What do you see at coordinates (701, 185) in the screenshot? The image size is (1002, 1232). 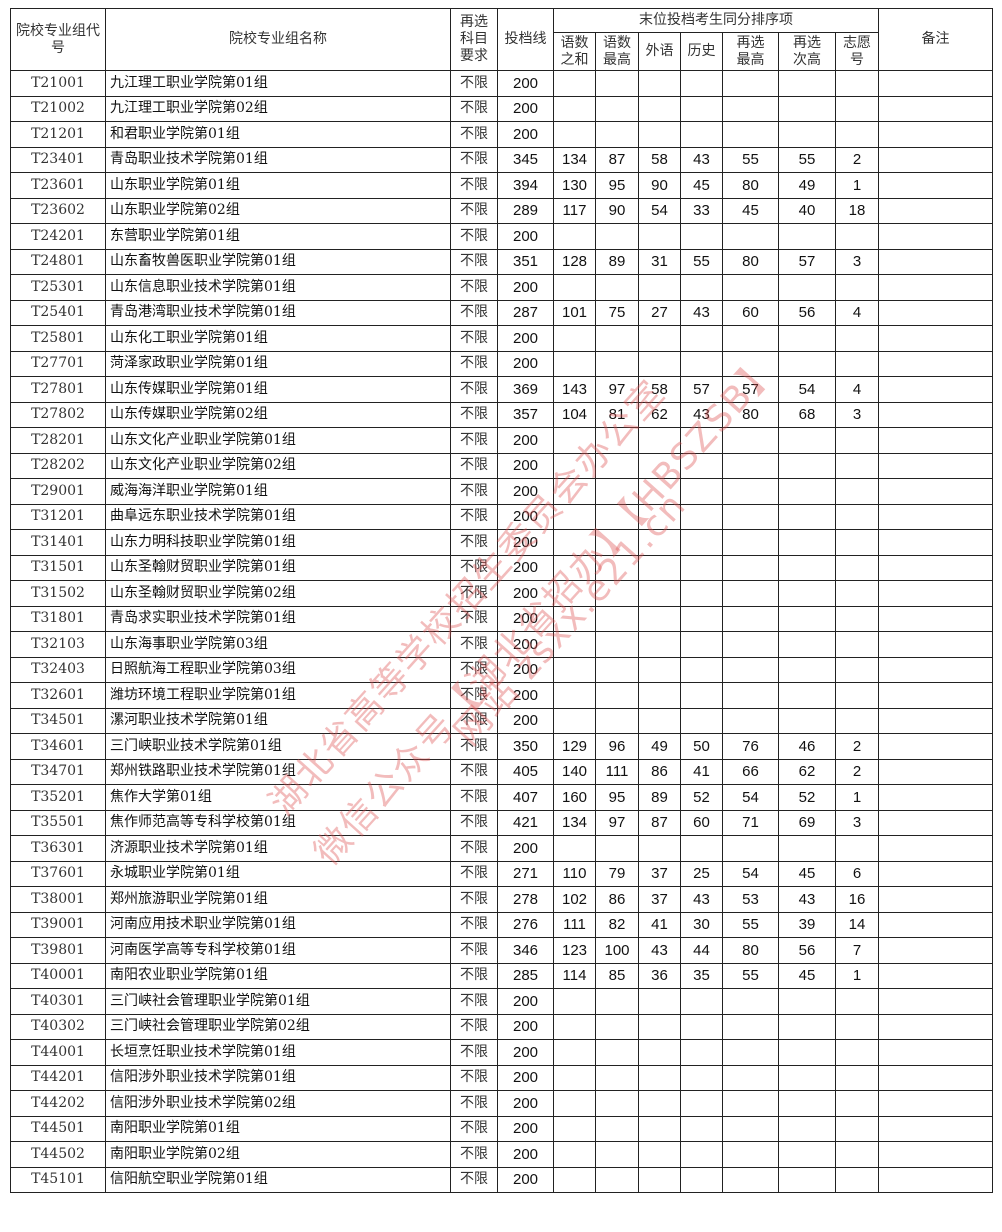 I see `history-cell: 45` at bounding box center [701, 185].